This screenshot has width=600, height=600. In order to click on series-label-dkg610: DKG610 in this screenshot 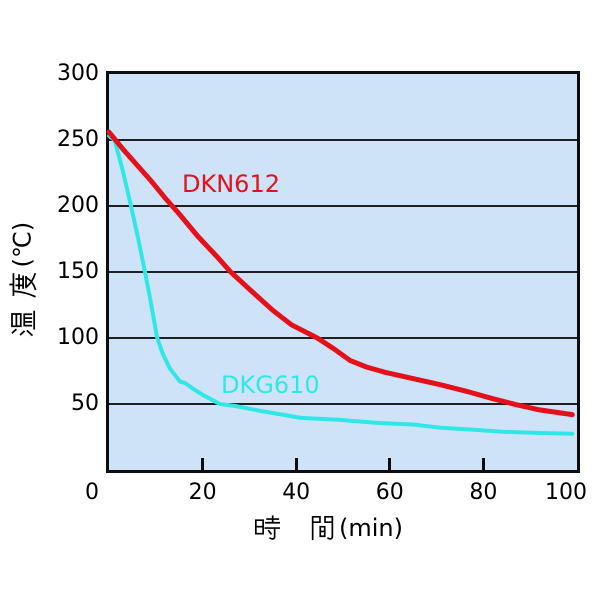, I will do `click(270, 385)`.